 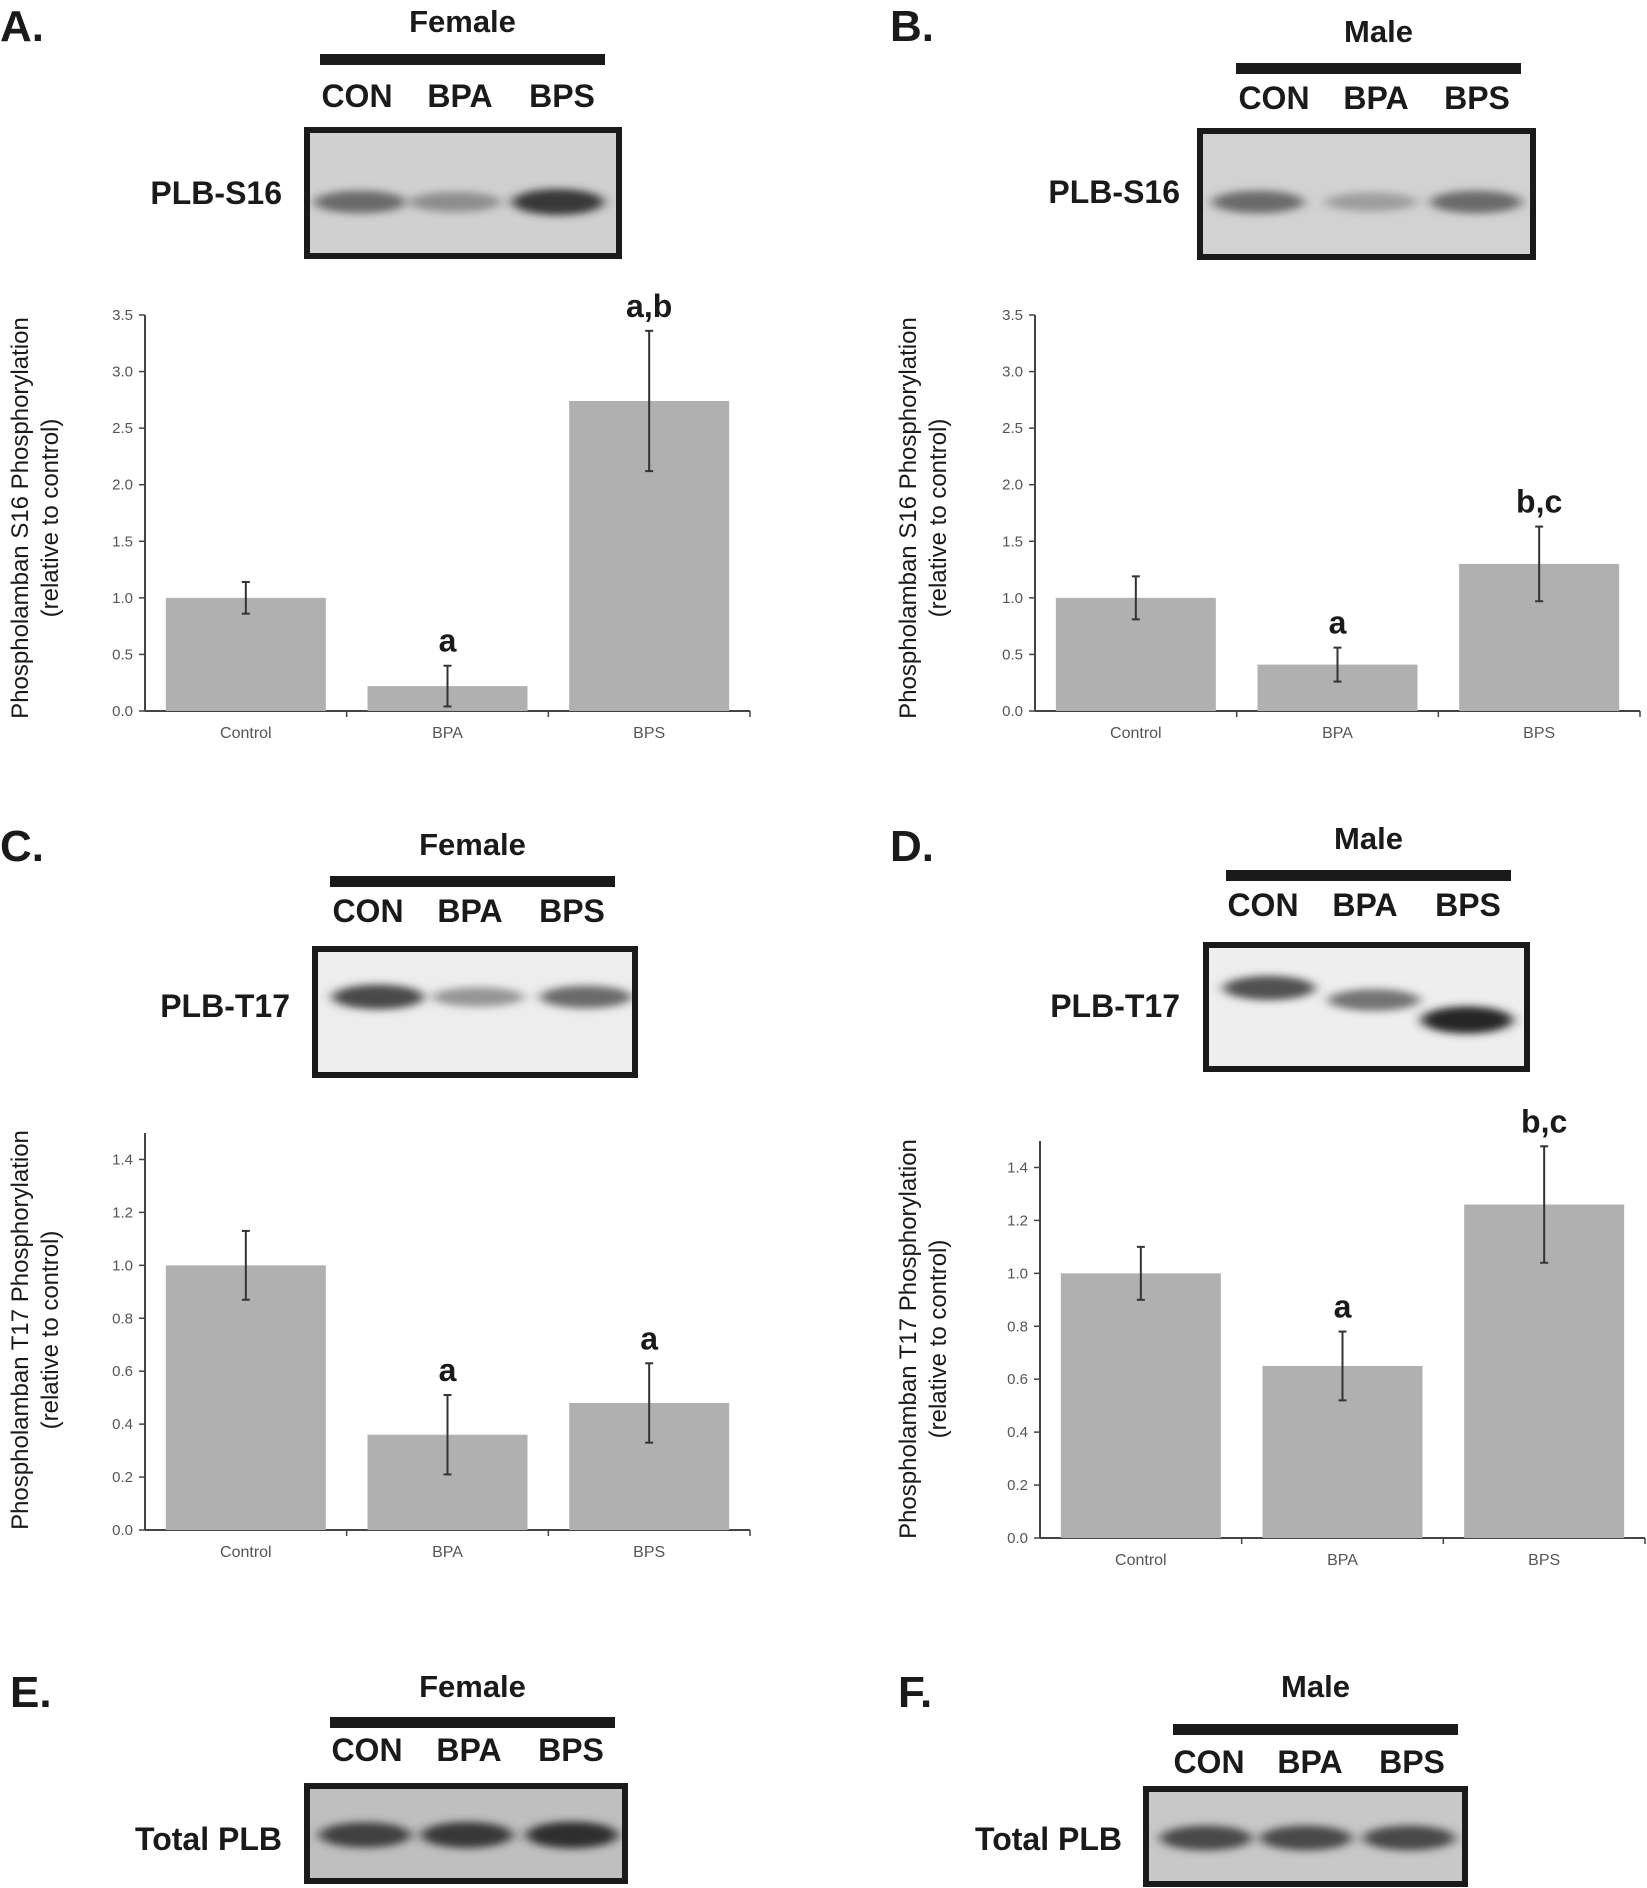 I want to click on western-blot-a, so click(x=463, y=193).